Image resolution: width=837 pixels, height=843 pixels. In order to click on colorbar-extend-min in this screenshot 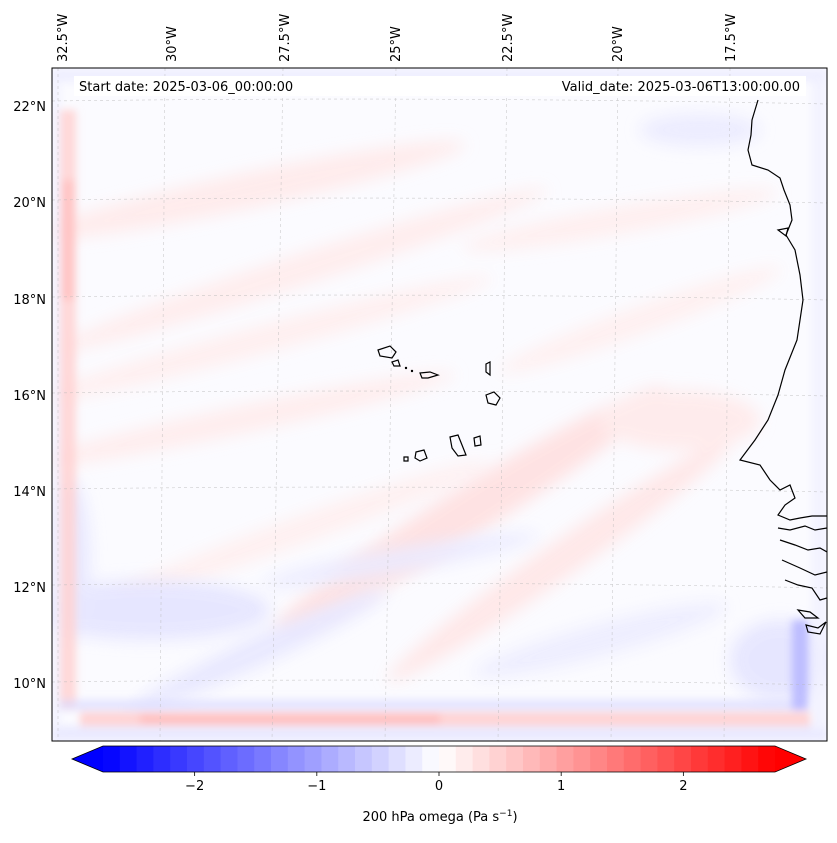, I will do `click(87, 759)`.